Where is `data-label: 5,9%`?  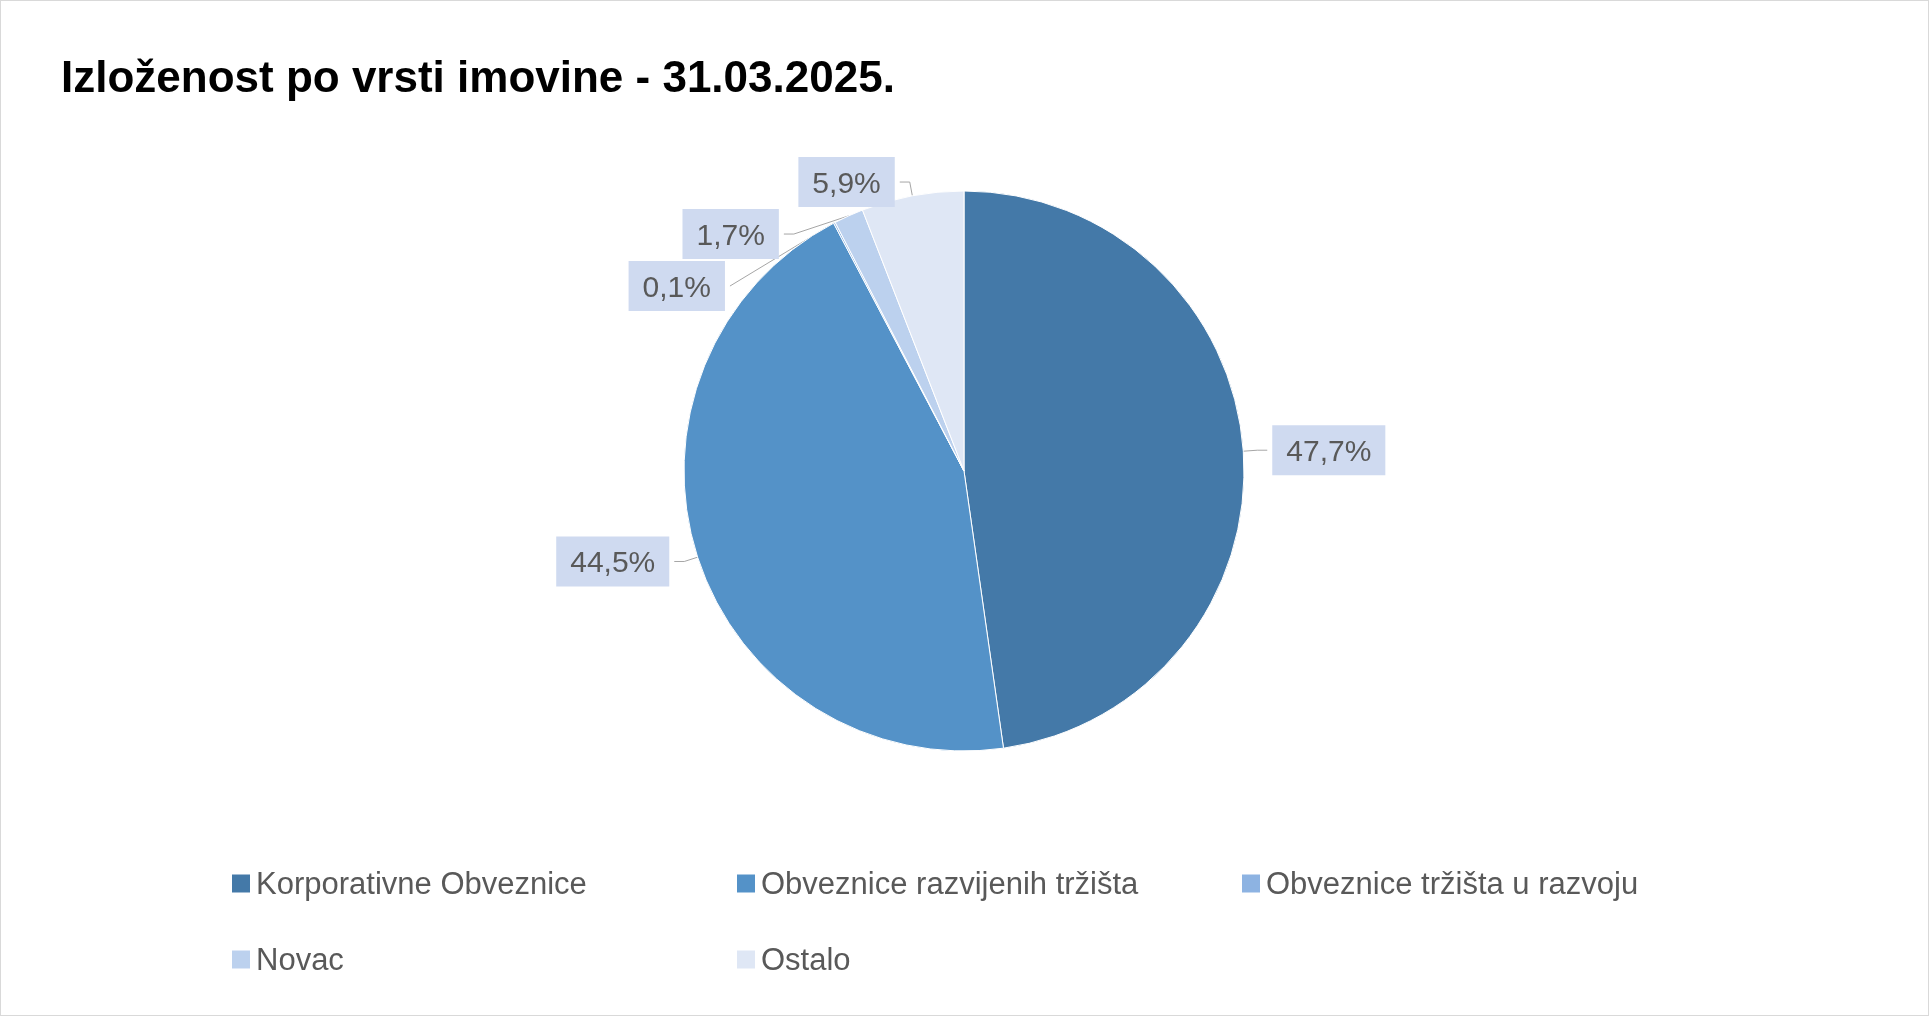
data-label: 5,9% is located at coordinates (846, 182).